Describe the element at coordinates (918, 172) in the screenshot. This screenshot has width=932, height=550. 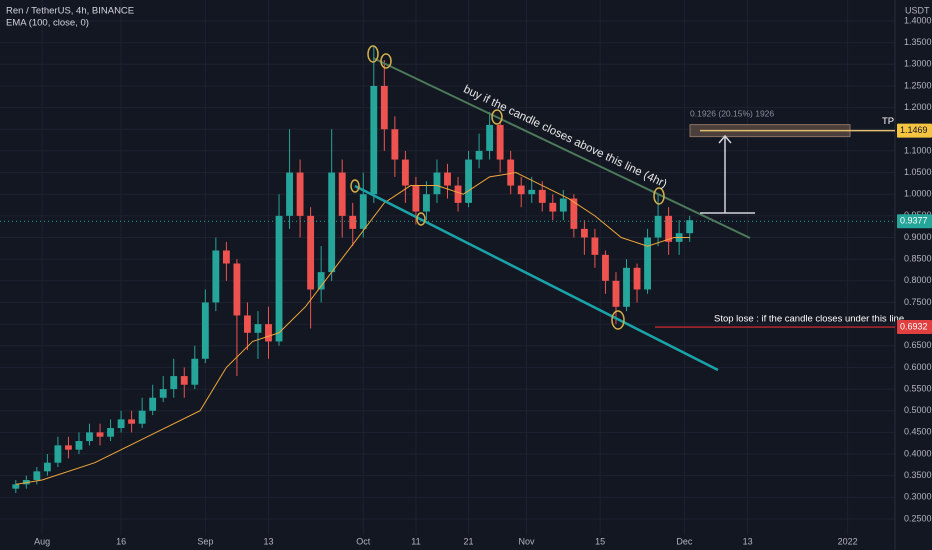
I see `y-tick-label: 1.0500` at that location.